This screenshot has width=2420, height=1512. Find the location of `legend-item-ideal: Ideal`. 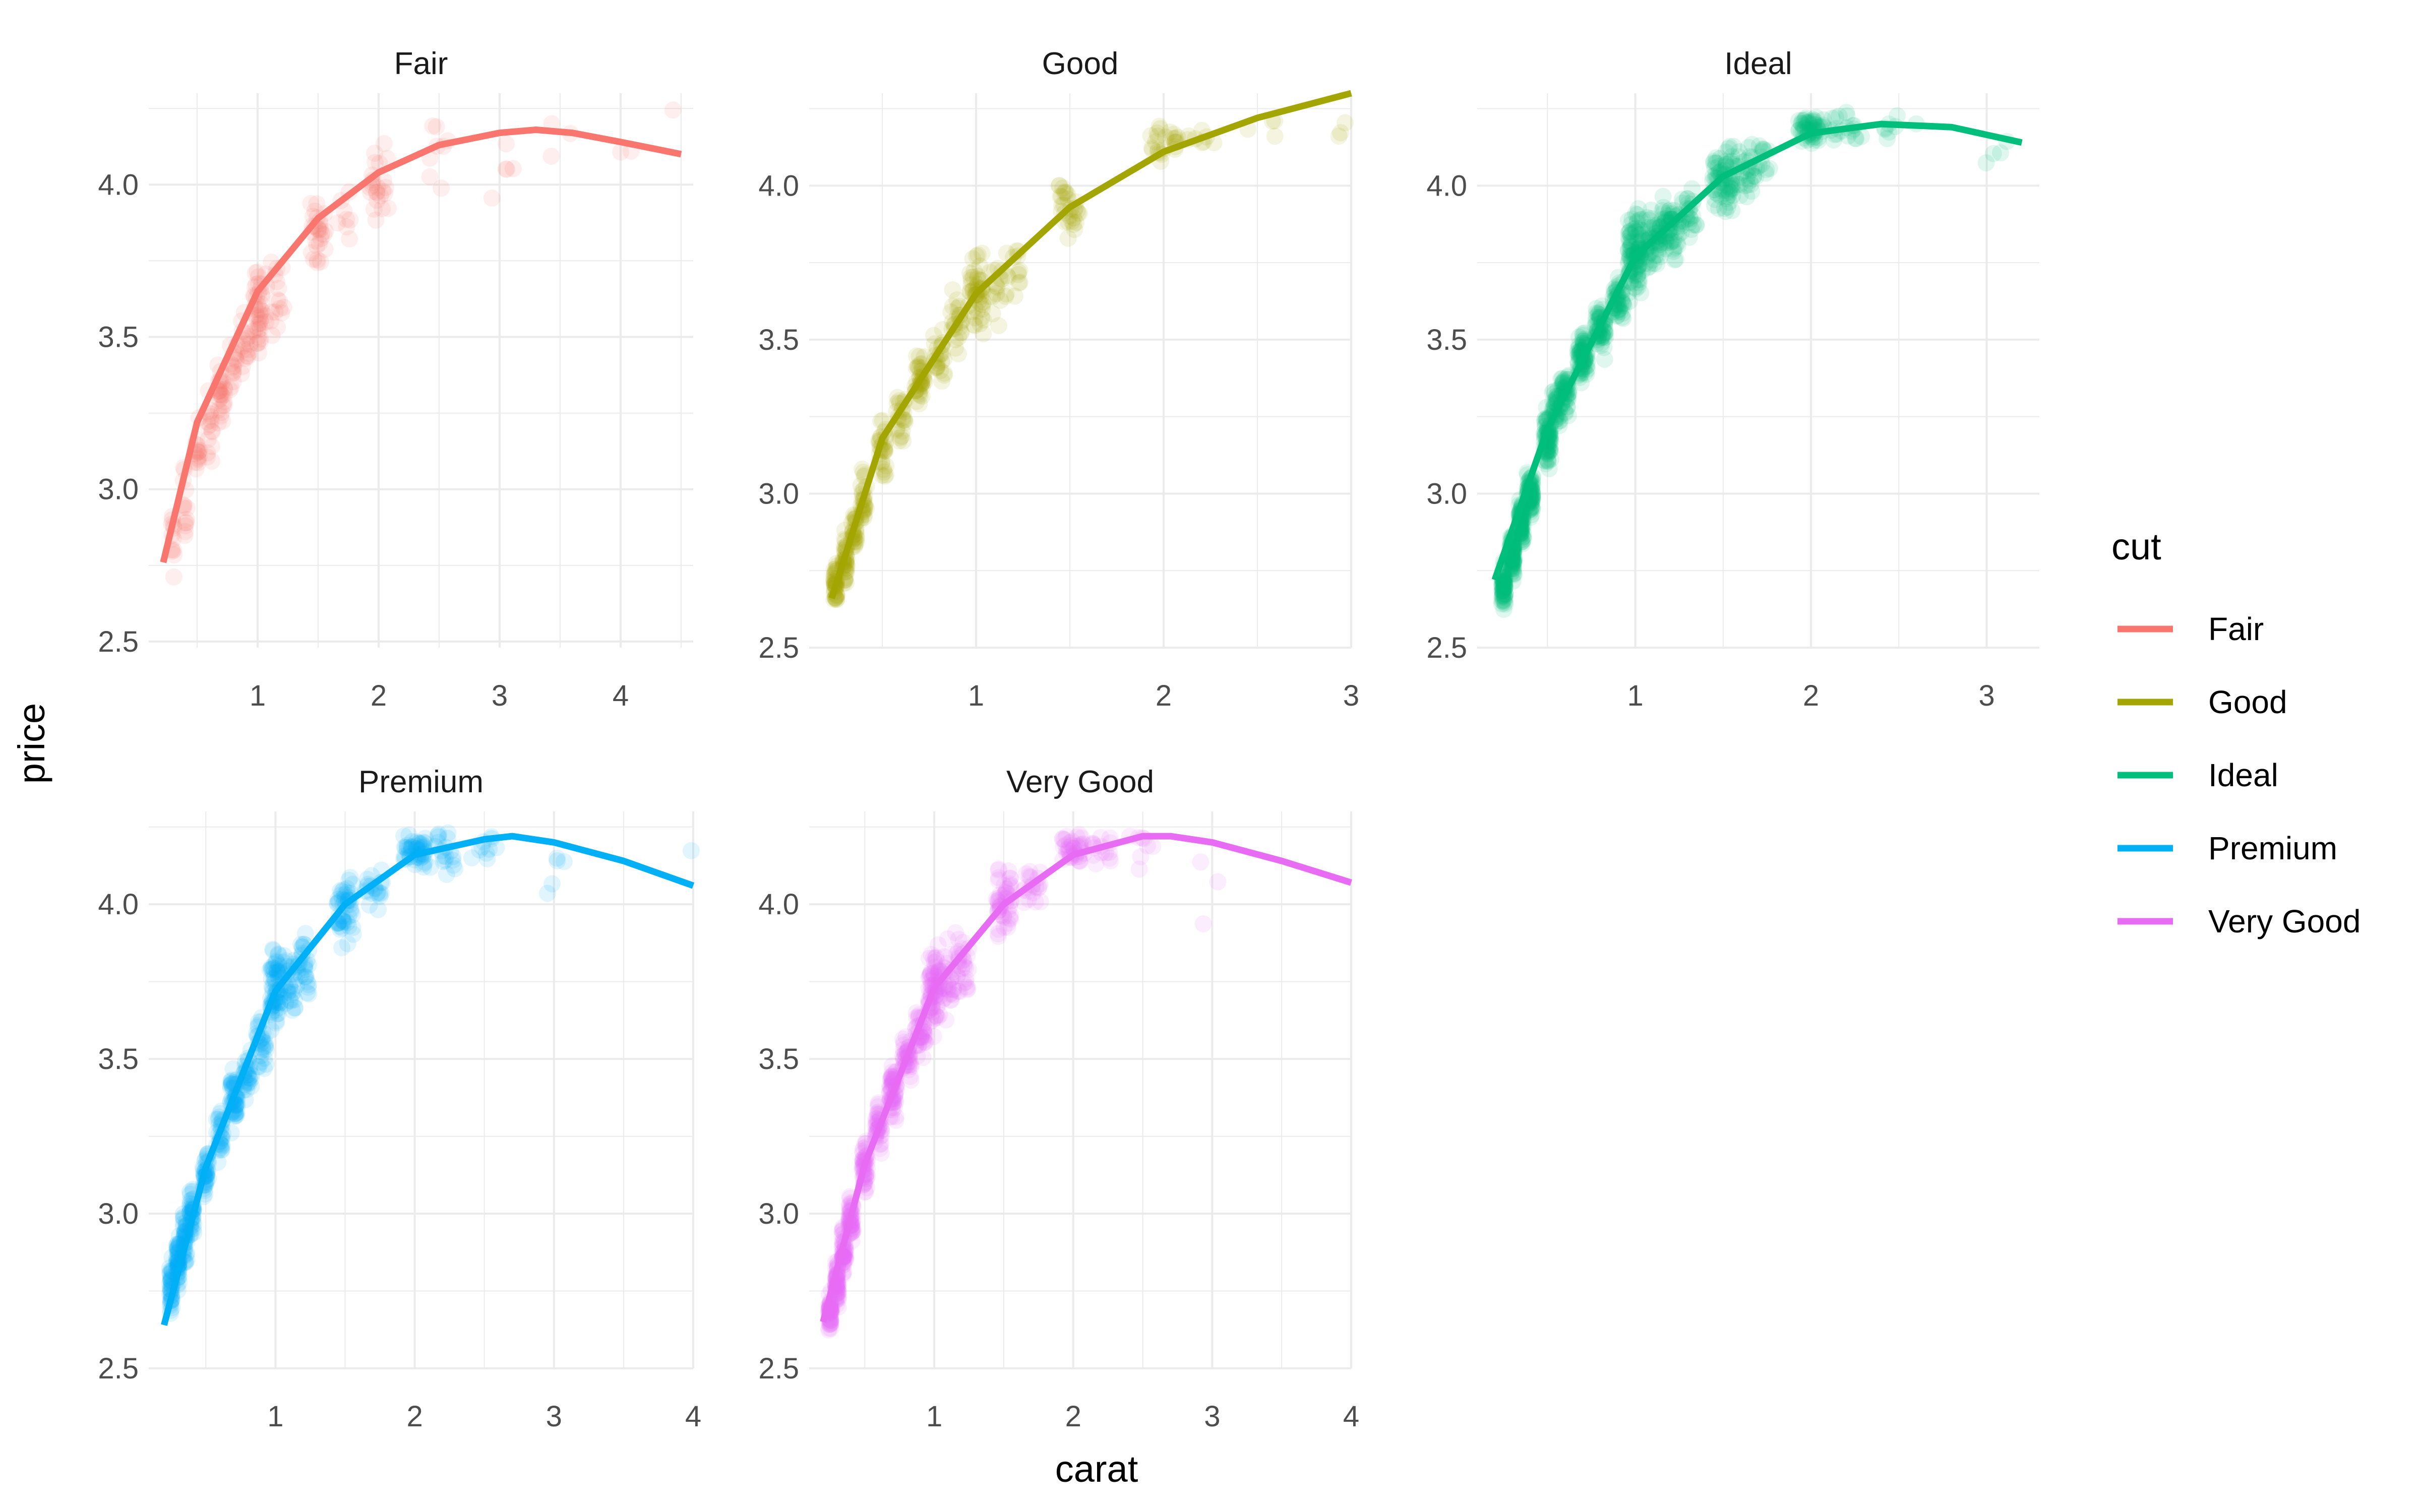

legend-item-ideal: Ideal is located at coordinates (2198, 775).